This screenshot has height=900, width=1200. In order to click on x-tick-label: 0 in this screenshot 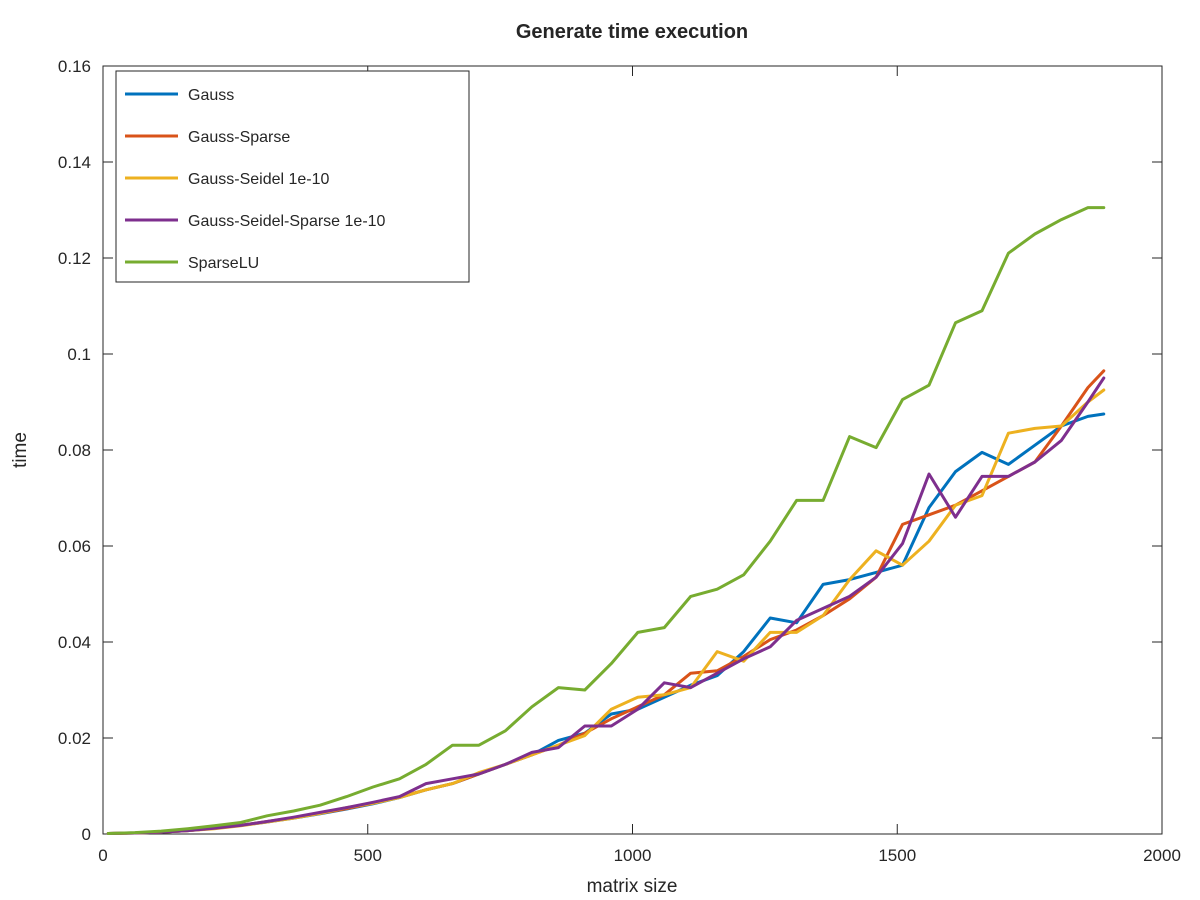, I will do `click(102, 855)`.